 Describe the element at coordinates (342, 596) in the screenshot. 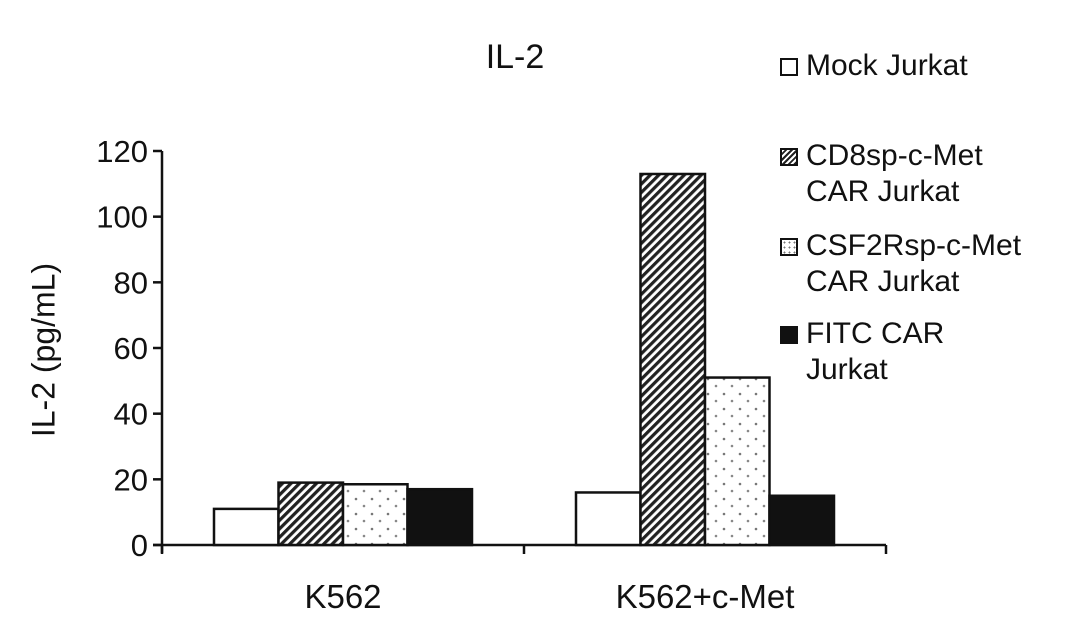

I see `x-tick-label: K562` at that location.